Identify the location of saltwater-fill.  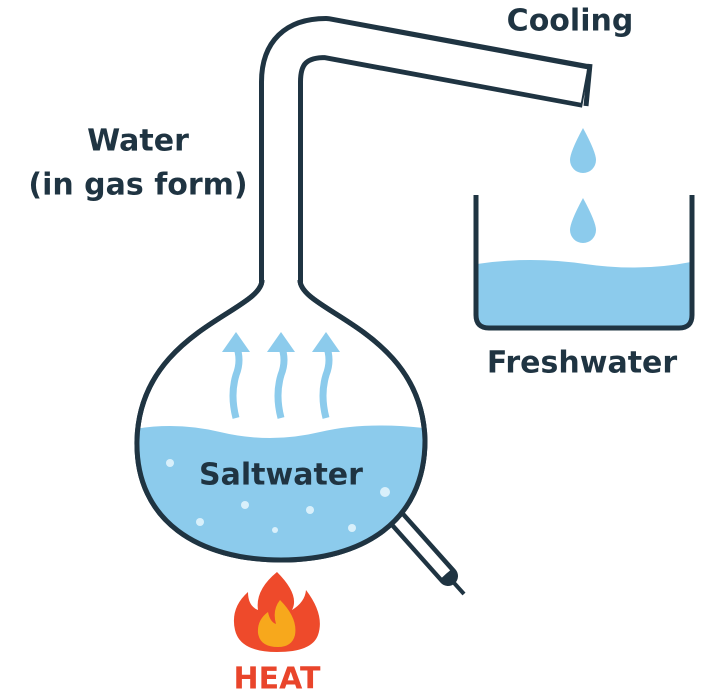
(280, 492).